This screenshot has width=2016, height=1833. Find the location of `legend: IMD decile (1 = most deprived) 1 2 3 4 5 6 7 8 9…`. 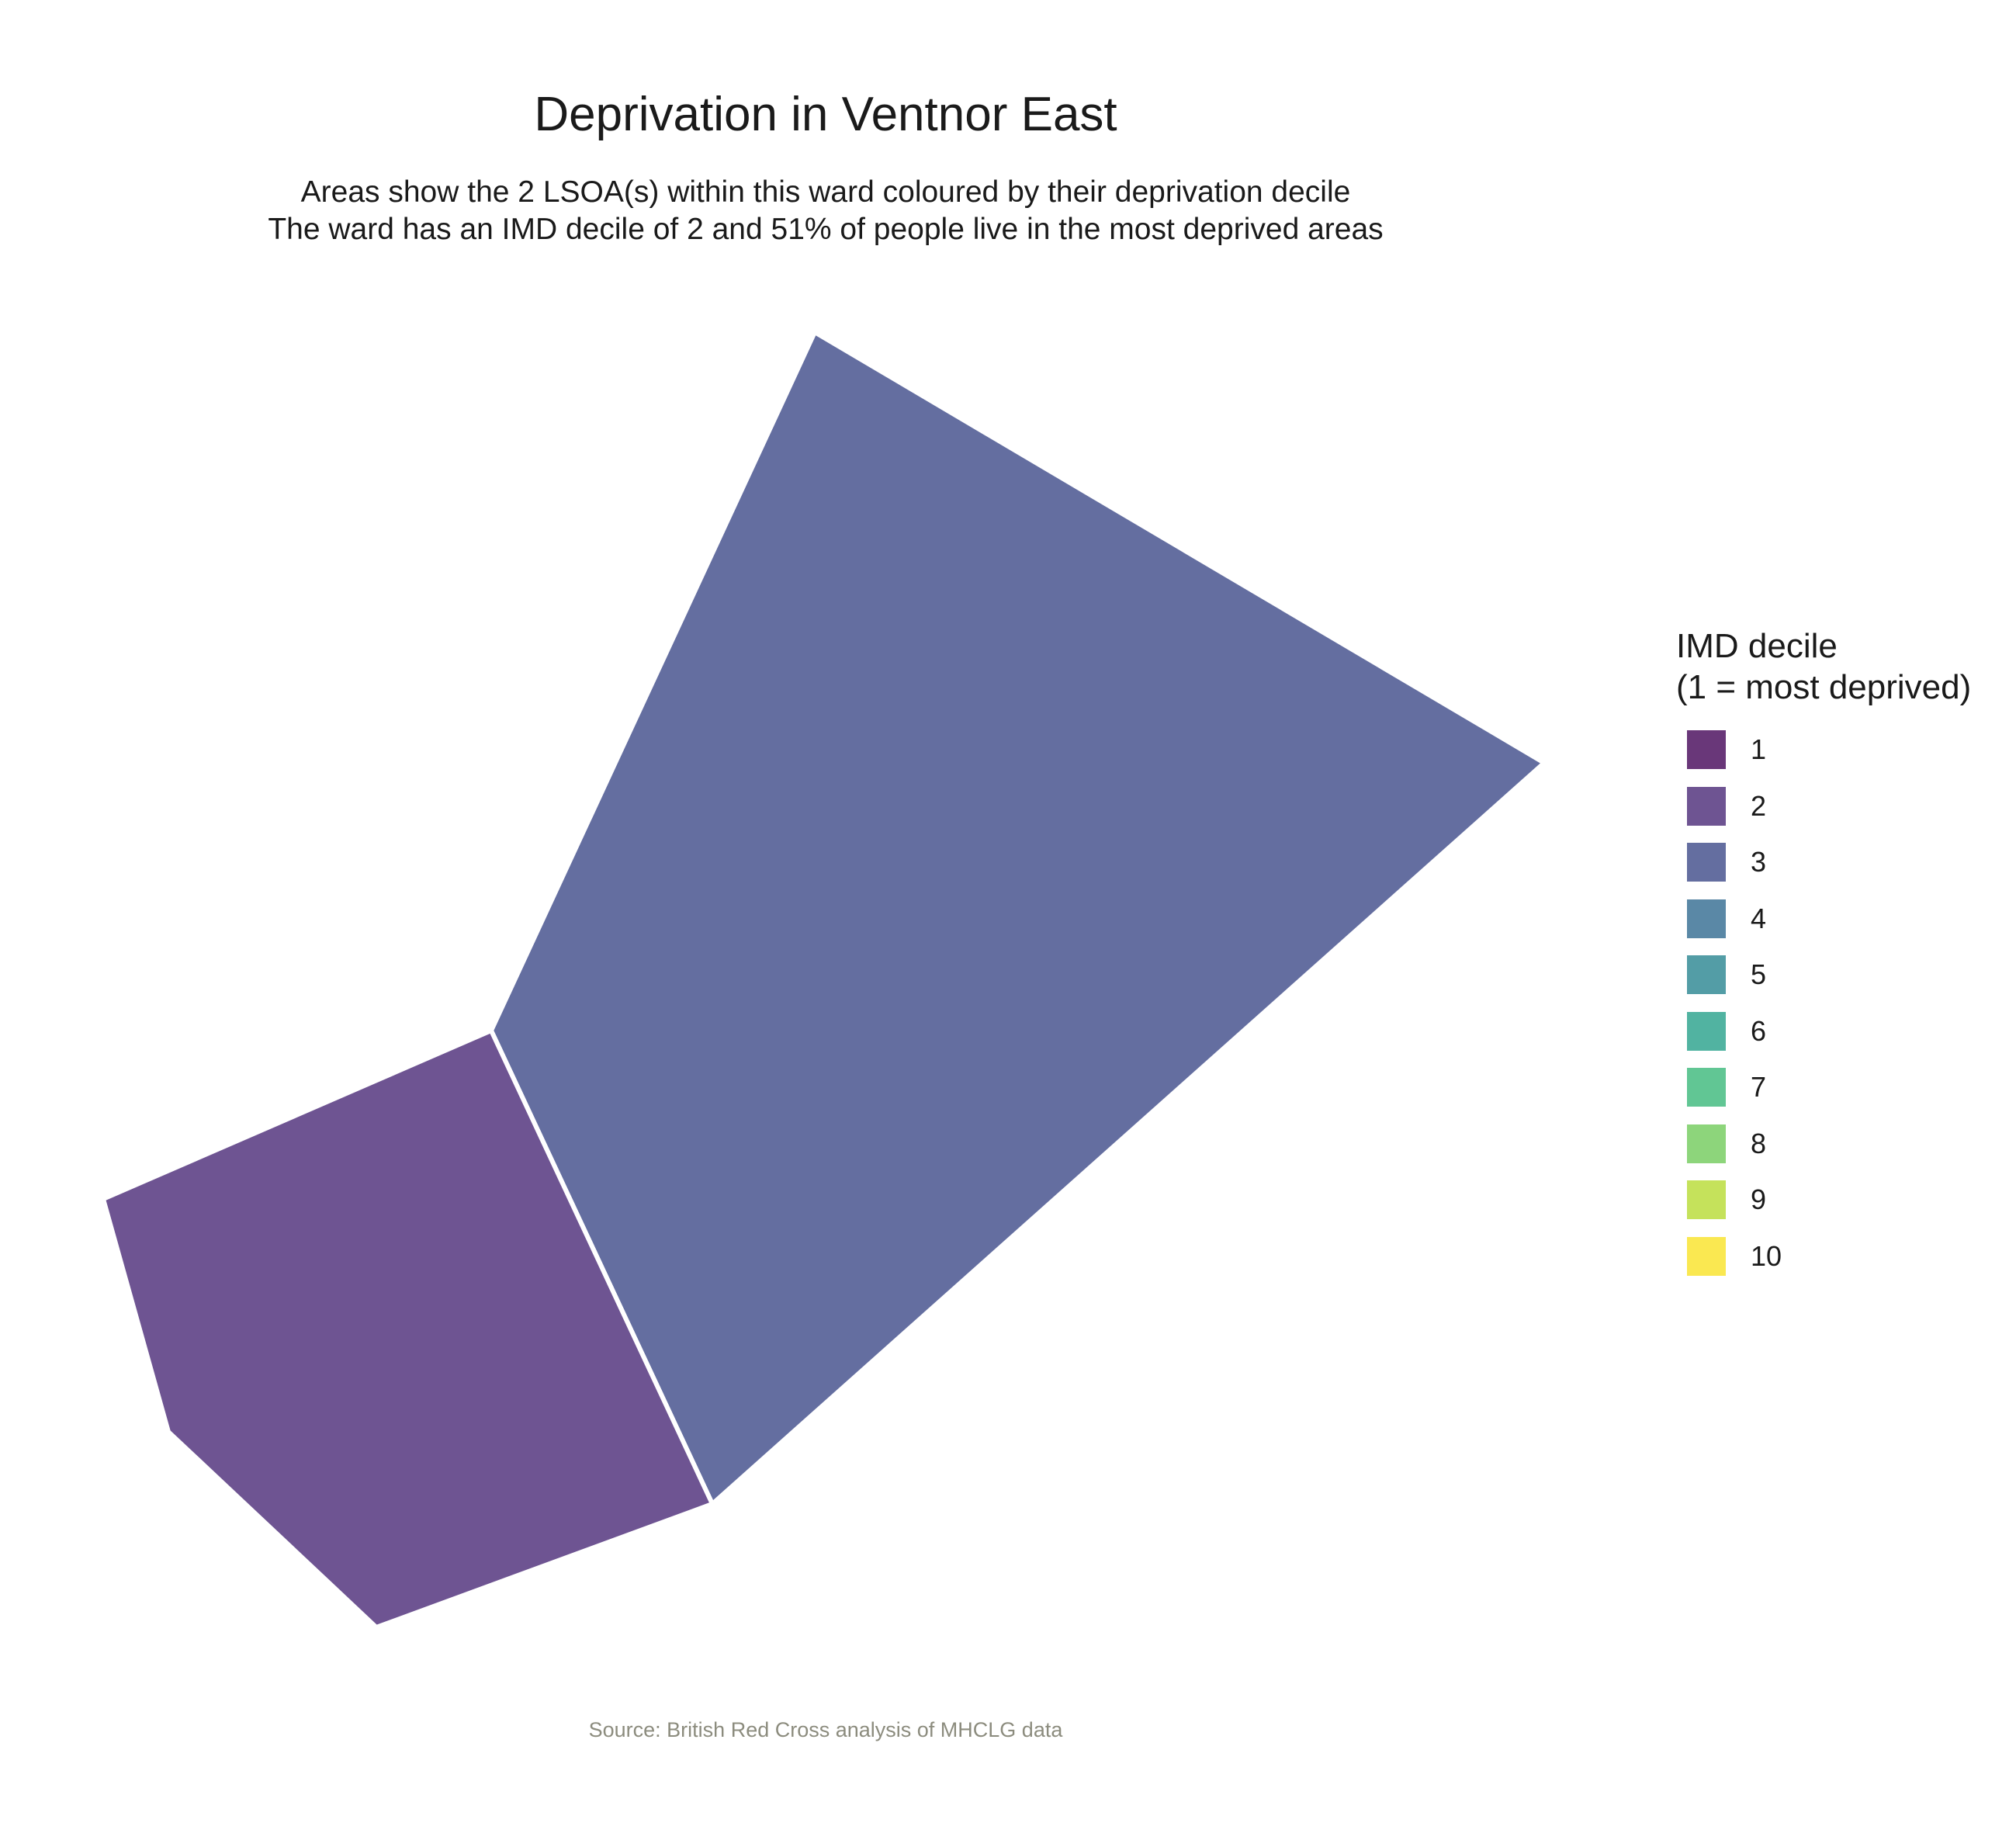

legend: IMD decile (1 = most deprived) 1 2 3 4 5 6 7 8 9… is located at coordinates (1824, 959).